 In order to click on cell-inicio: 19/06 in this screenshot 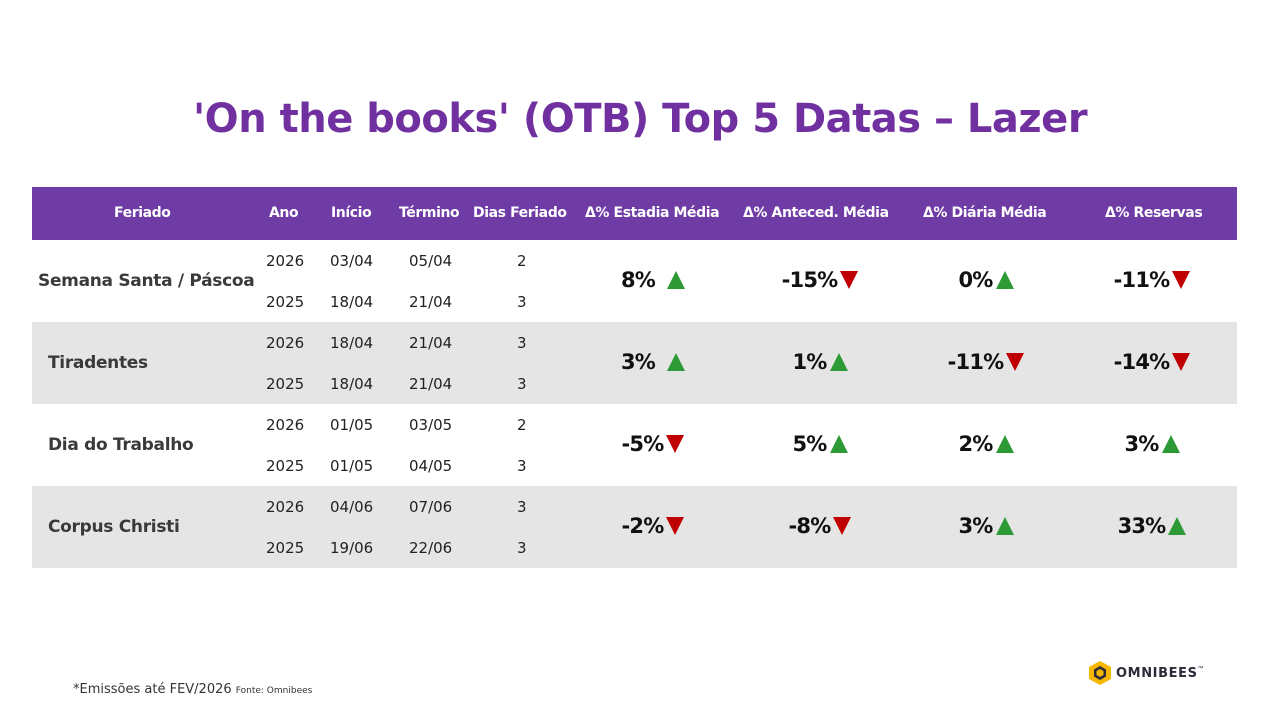, I will do `click(352, 548)`.